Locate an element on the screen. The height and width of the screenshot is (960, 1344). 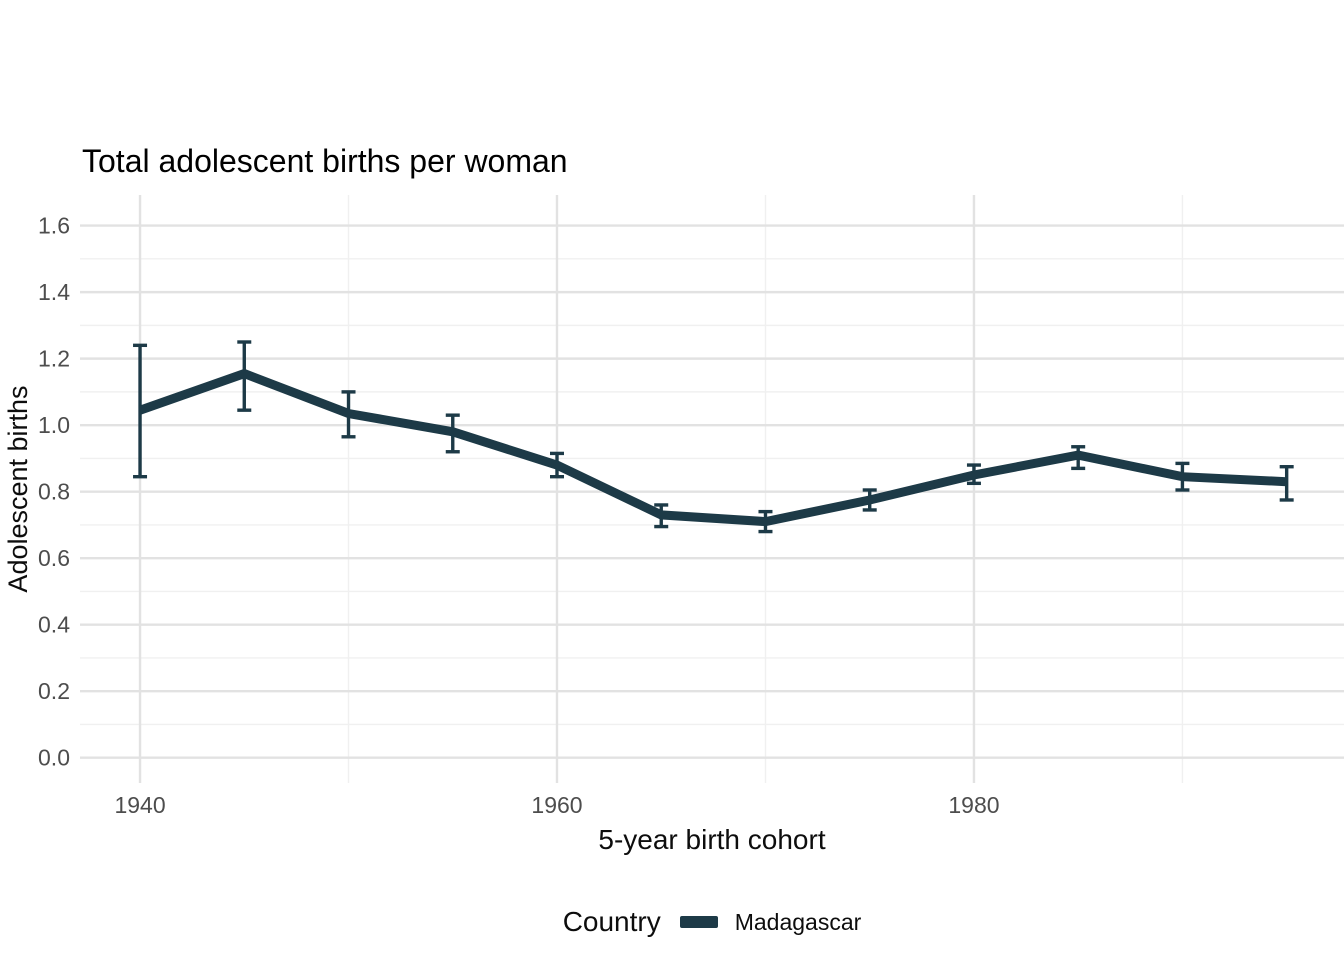
x-tick-label: 1960 is located at coordinates (556, 805).